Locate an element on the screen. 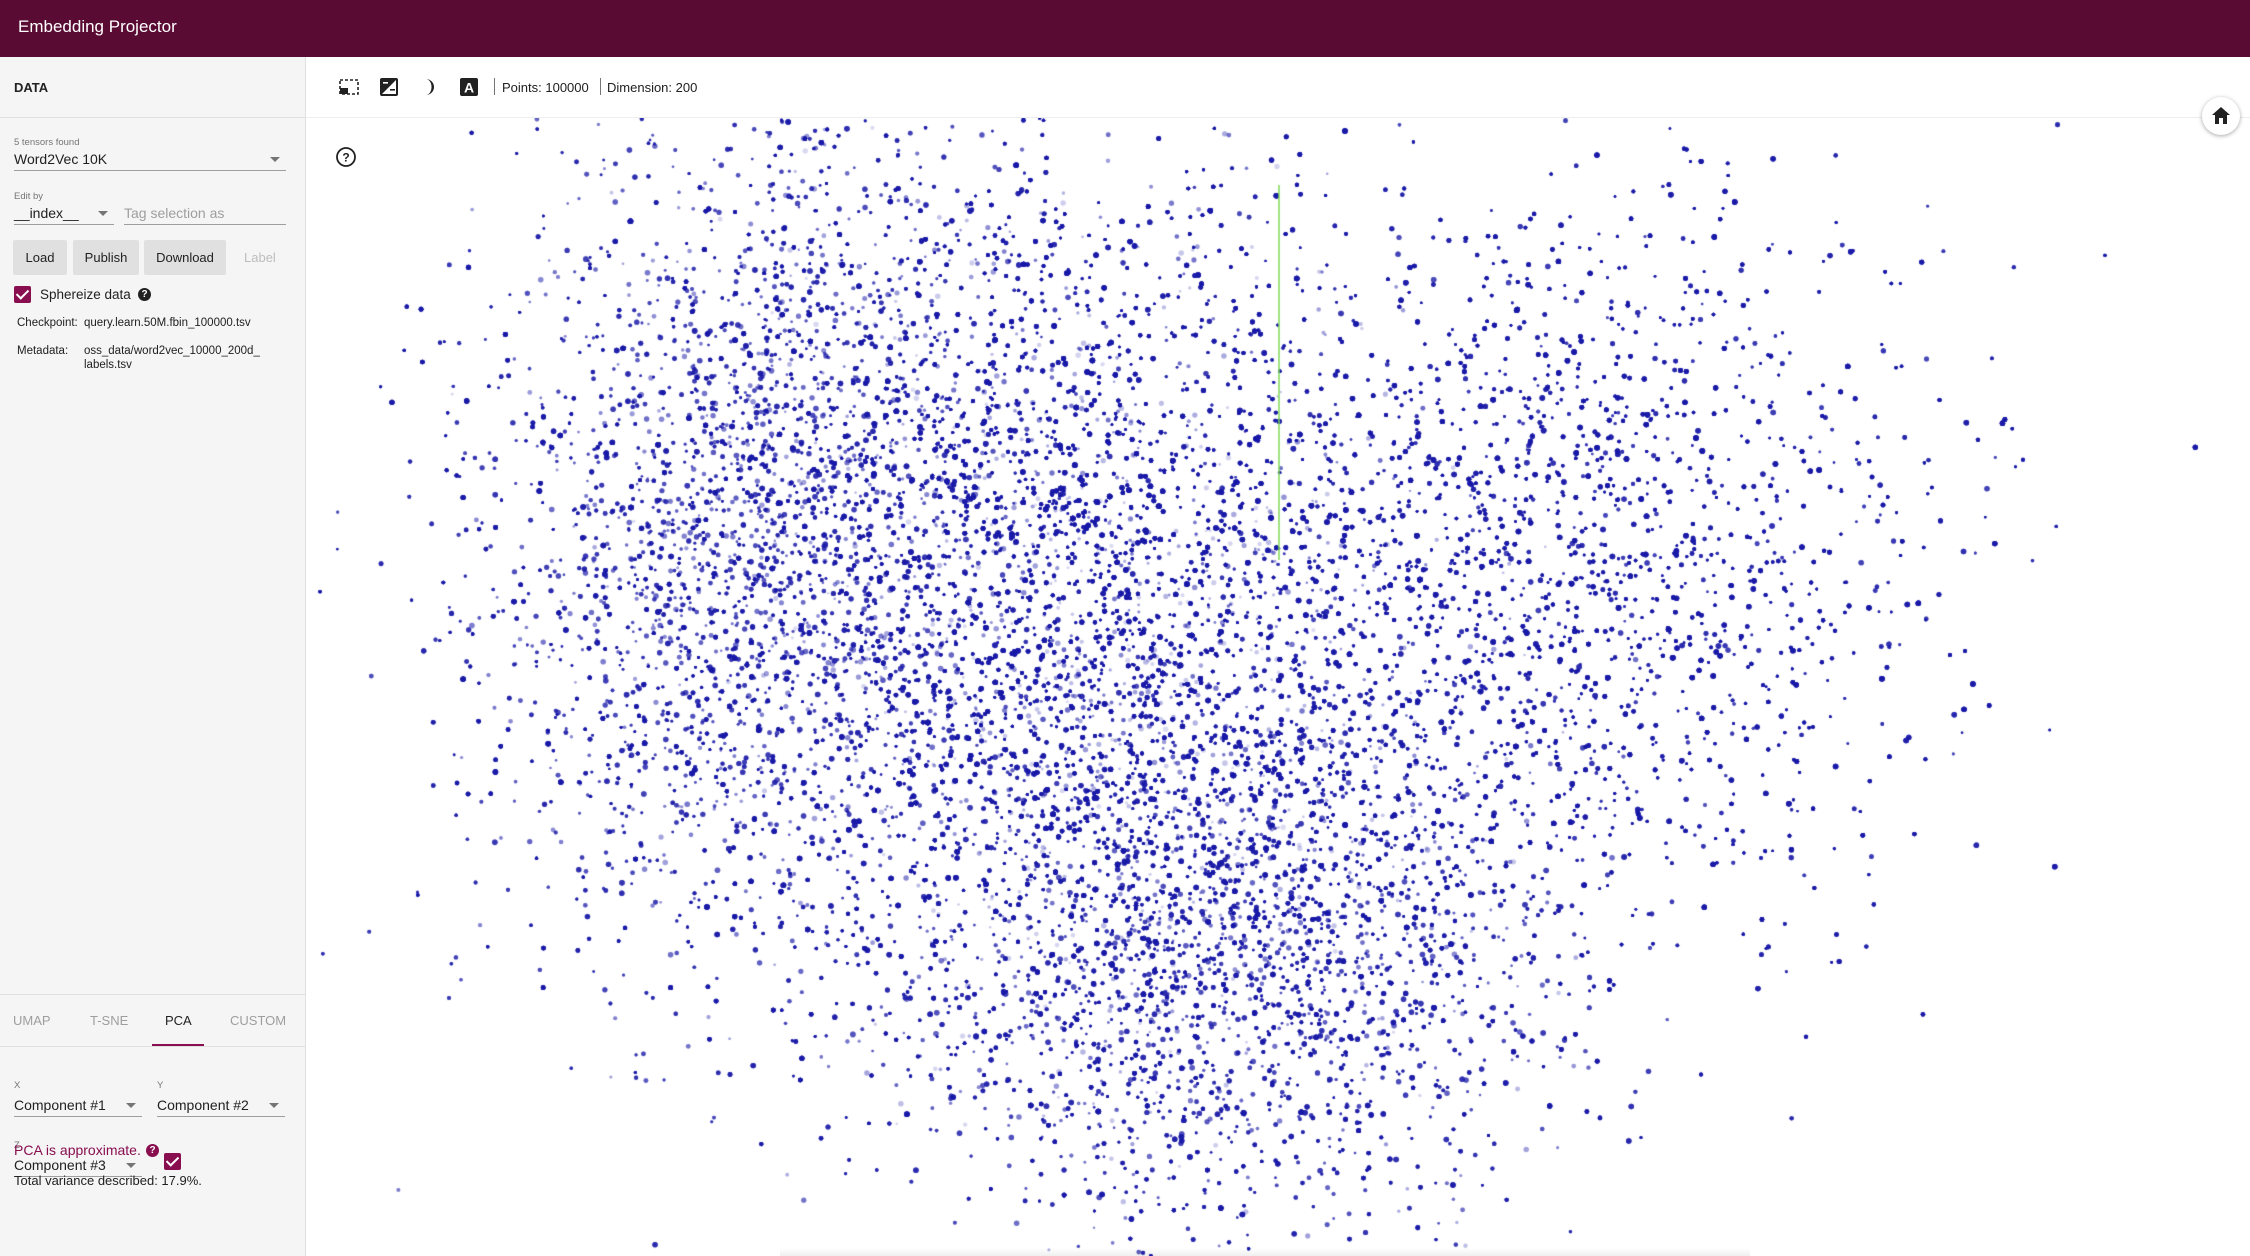 This screenshot has height=1256, width=2250. y-component-select: Component #2 is located at coordinates (221, 1107).